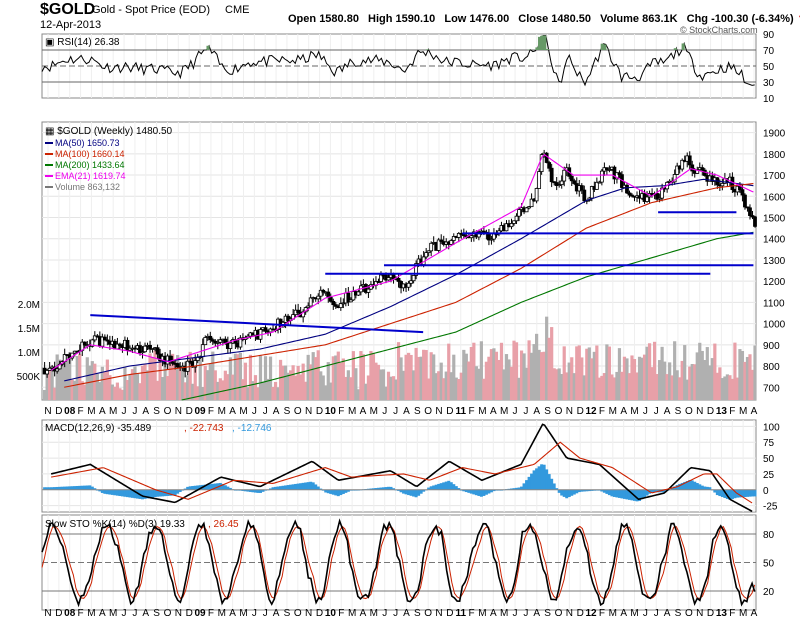 The width and height of the screenshot is (800, 628). I want to click on time-axis-tick-label: 09, so click(200, 613).